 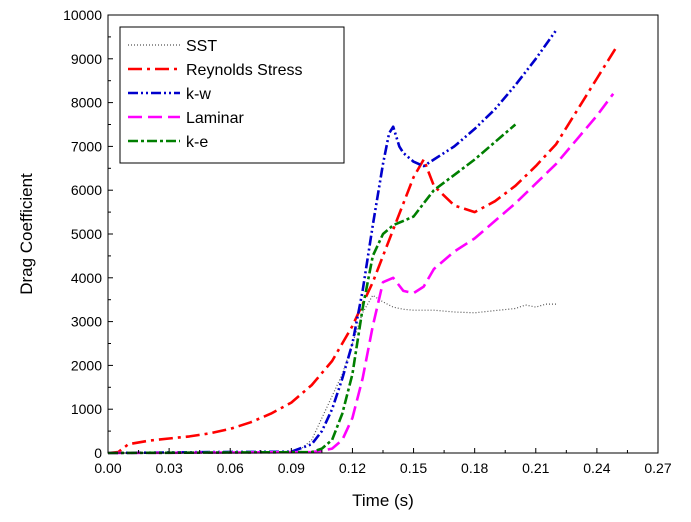 I want to click on x-axis: 0.00 0.03 0.06 0.09 0.12 0.15 0.18 0.21 0.24 0.27, so click(x=383, y=462).